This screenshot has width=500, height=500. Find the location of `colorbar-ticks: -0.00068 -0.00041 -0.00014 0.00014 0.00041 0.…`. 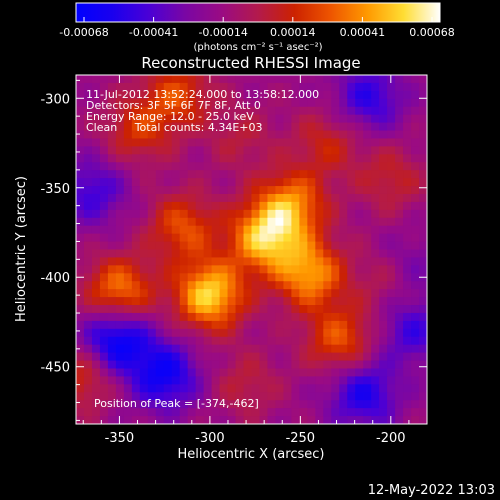

colorbar-ticks: -0.00068 -0.00041 -0.00014 0.00014 0.00041 0.… is located at coordinates (257, 28).